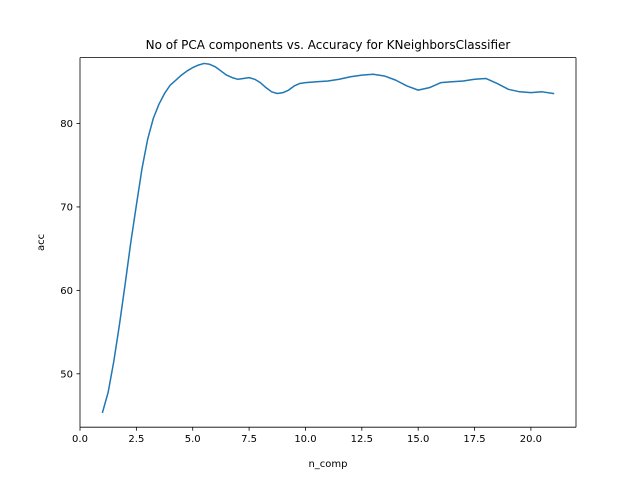 This screenshot has height=480, width=640. I want to click on y-axis-label: acc, so click(41, 242).